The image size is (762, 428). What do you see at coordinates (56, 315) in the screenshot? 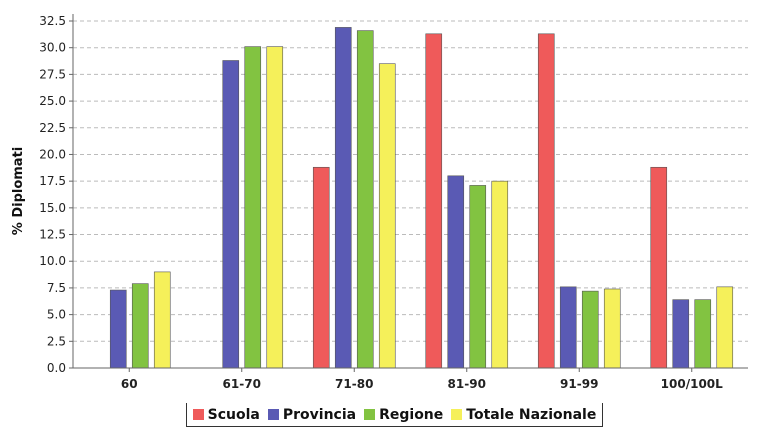
I see `y-tick-label: 5.0` at bounding box center [56, 315].